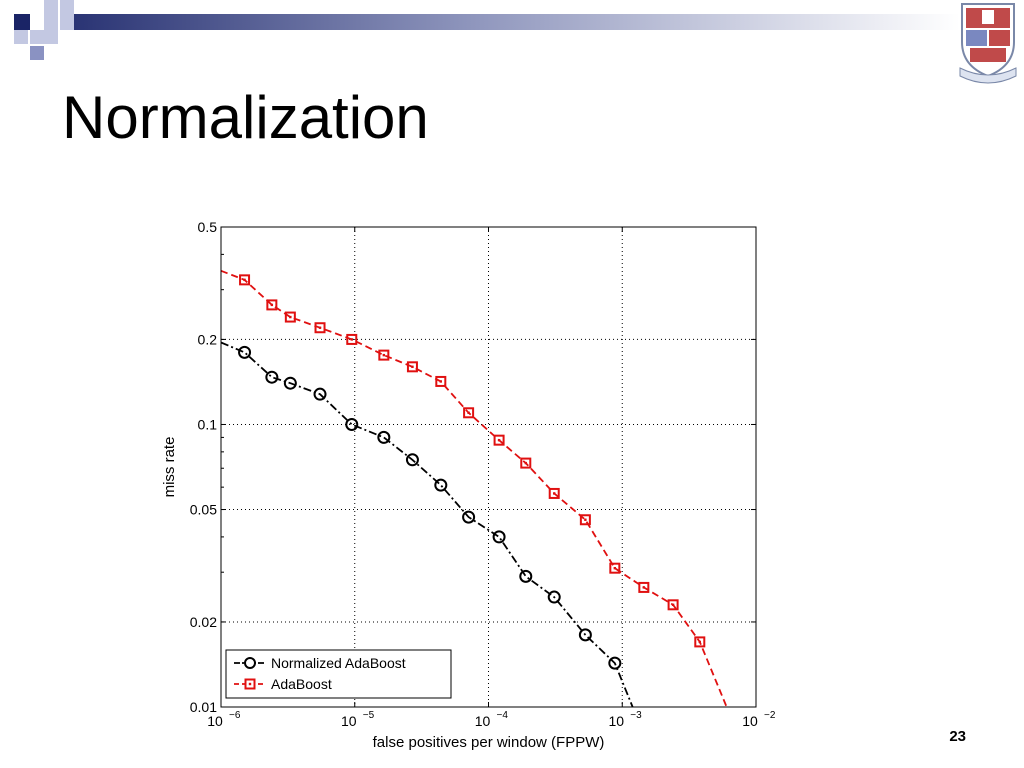 The height and width of the screenshot is (768, 1024). Describe the element at coordinates (250, 684) in the screenshot. I see `legend-marker-center` at that location.